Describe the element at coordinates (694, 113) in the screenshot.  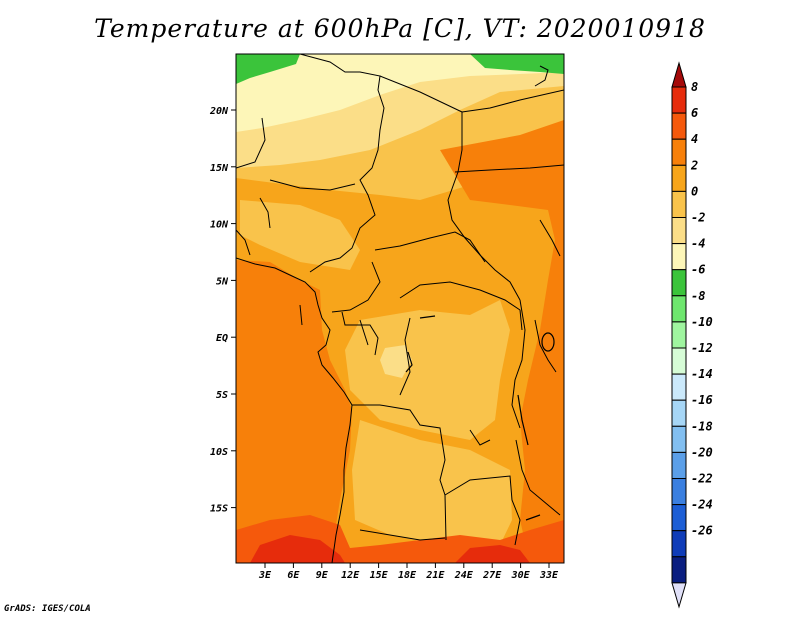
I see `colorbar-label: 6` at that location.